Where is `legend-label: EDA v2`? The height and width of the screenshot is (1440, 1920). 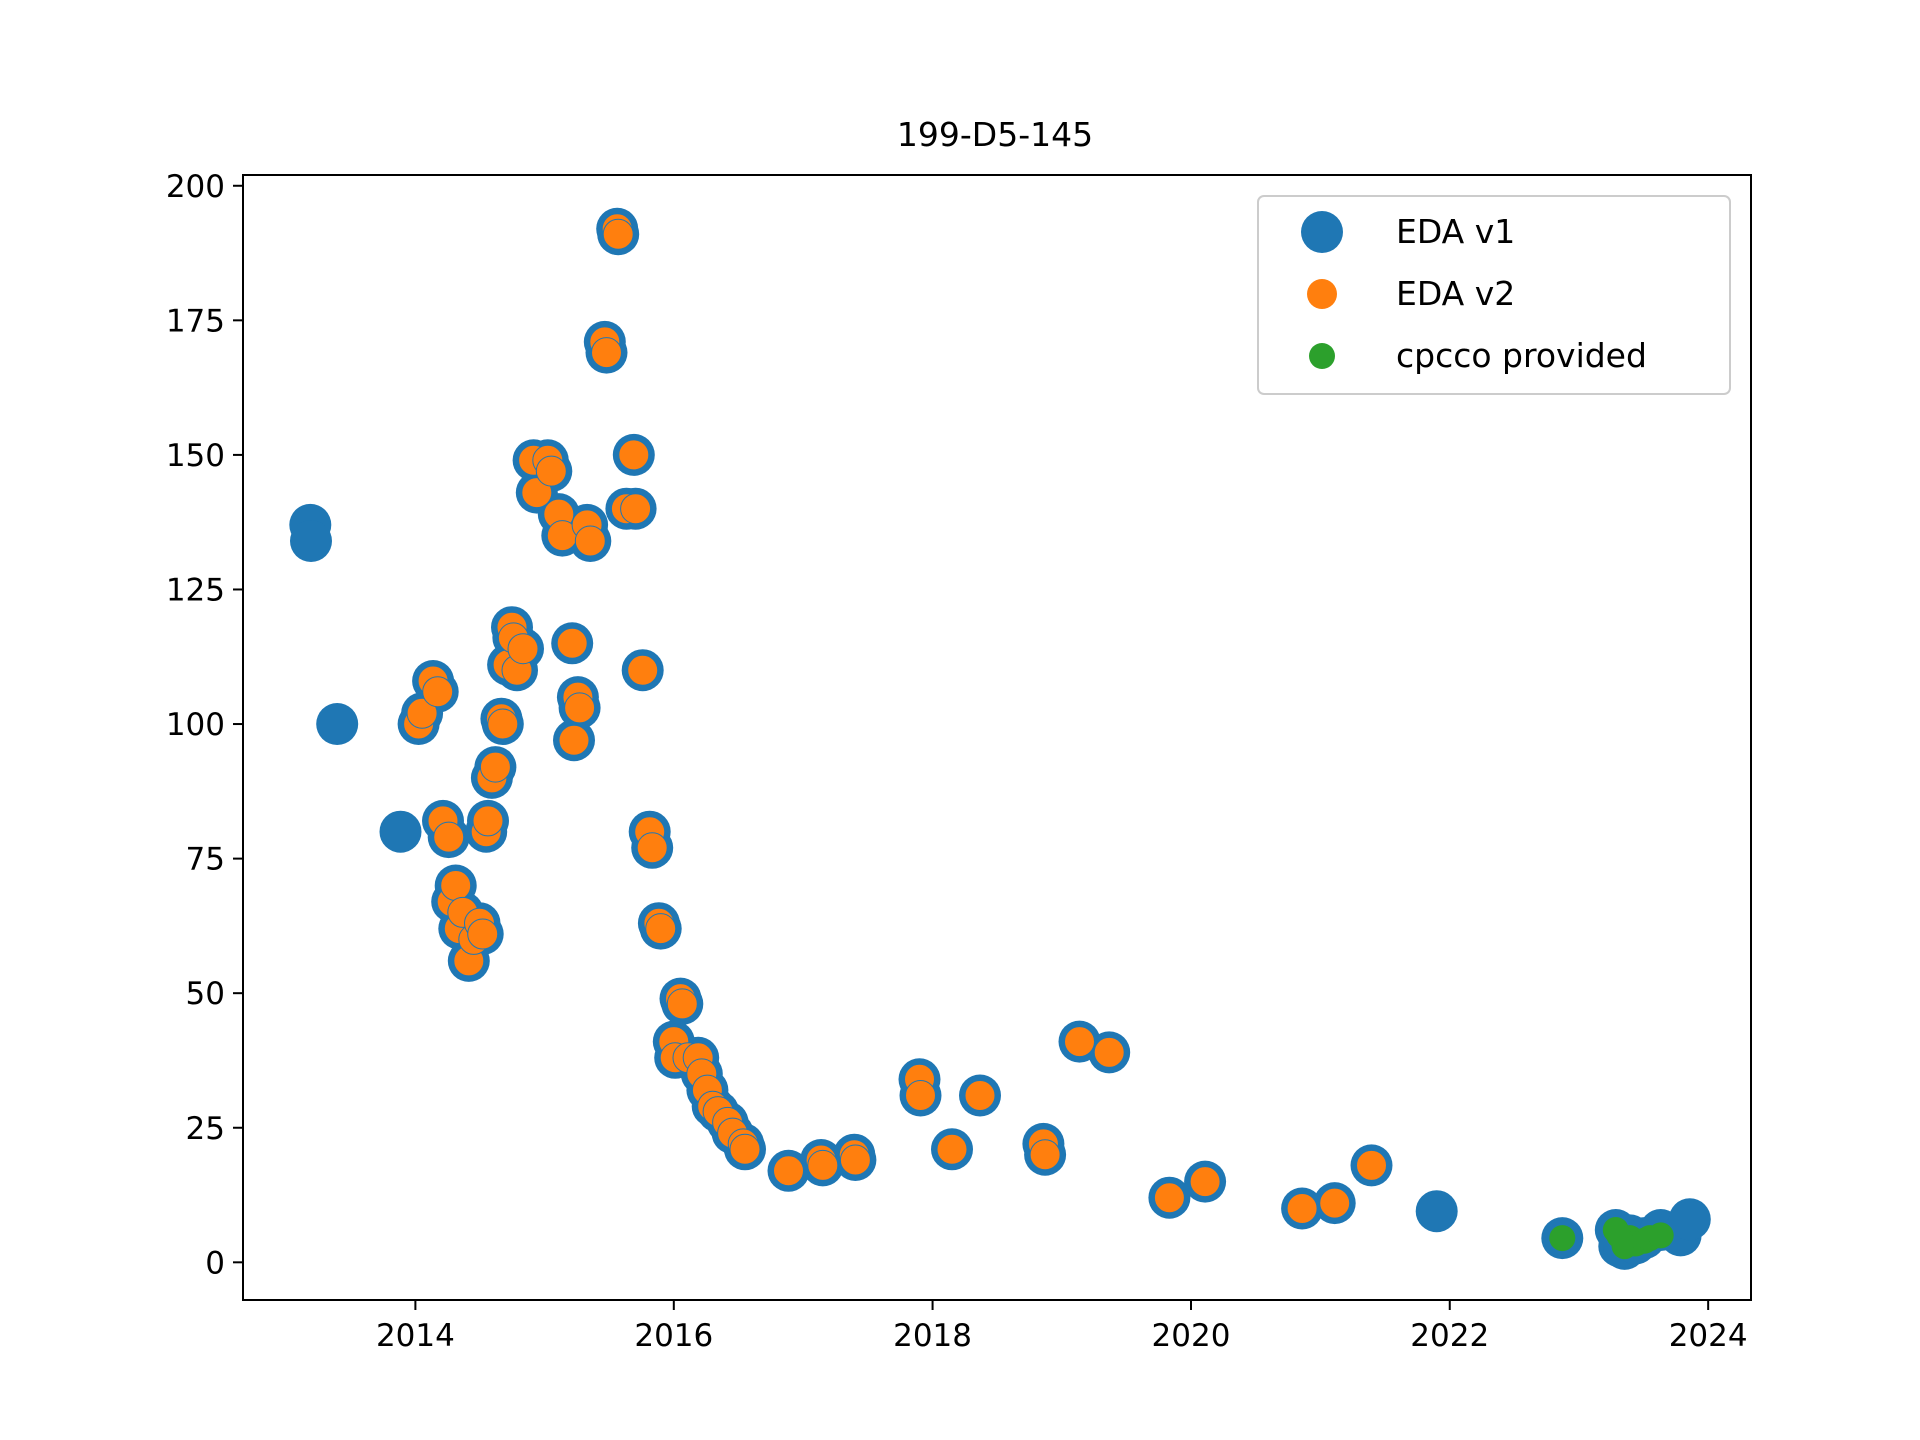 legend-label: EDA v2 is located at coordinates (1455, 293).